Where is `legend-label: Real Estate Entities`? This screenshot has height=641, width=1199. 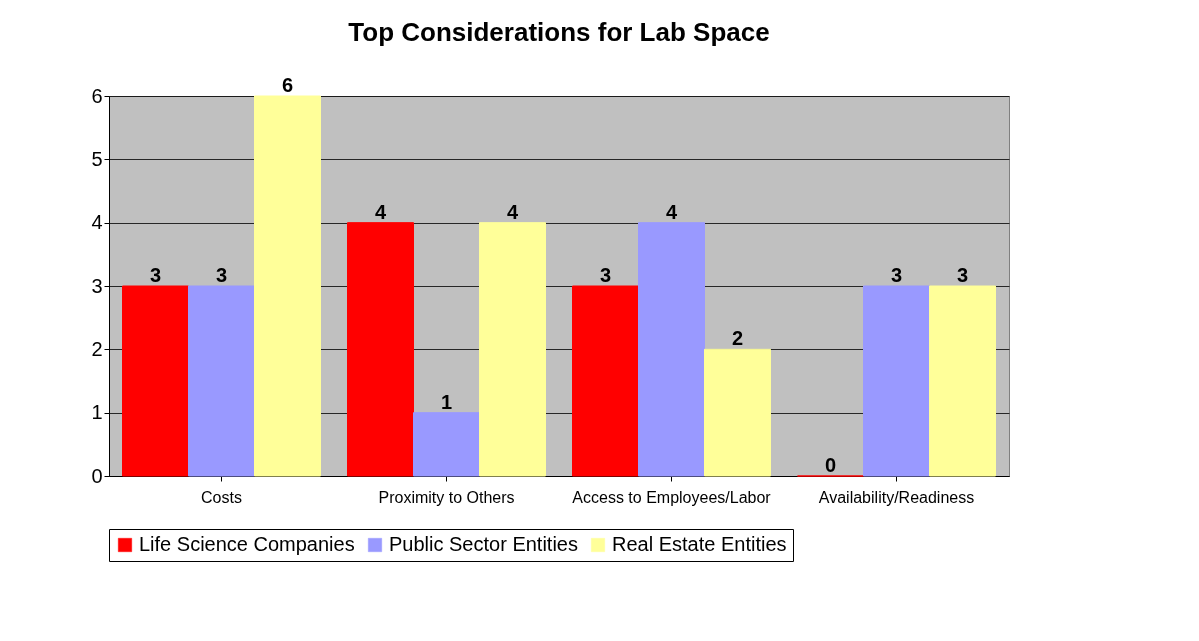
legend-label: Real Estate Entities is located at coordinates (699, 544).